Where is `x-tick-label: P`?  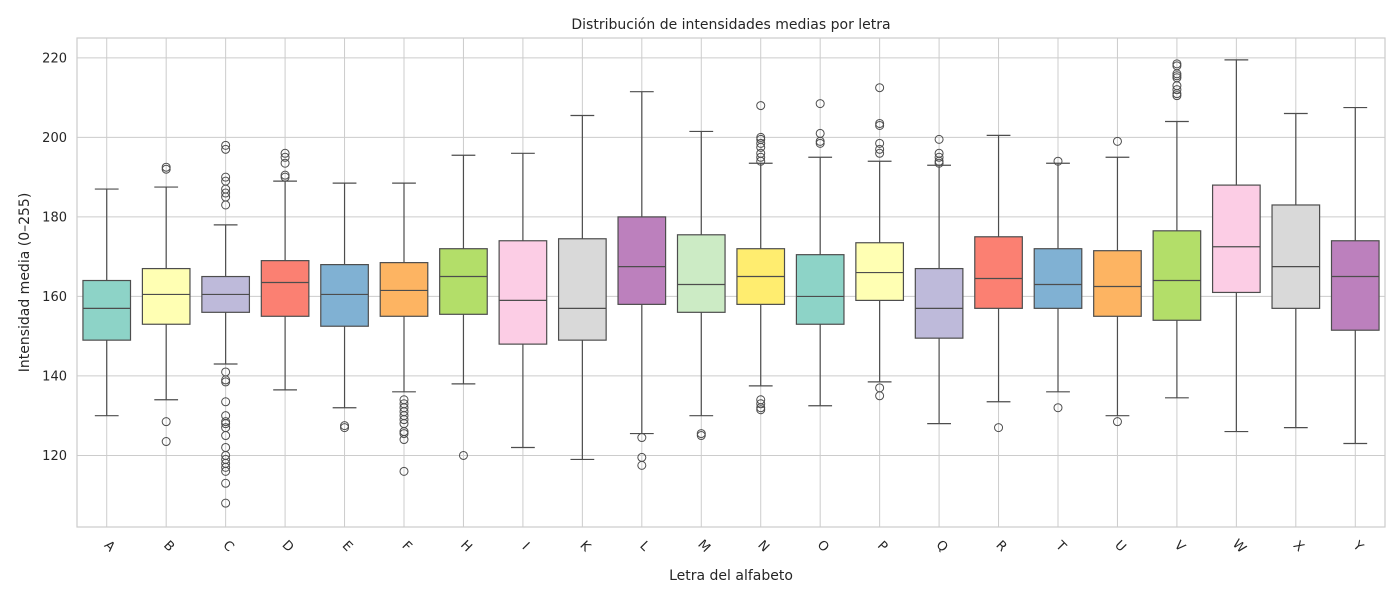 x-tick-label: P is located at coordinates (882, 546).